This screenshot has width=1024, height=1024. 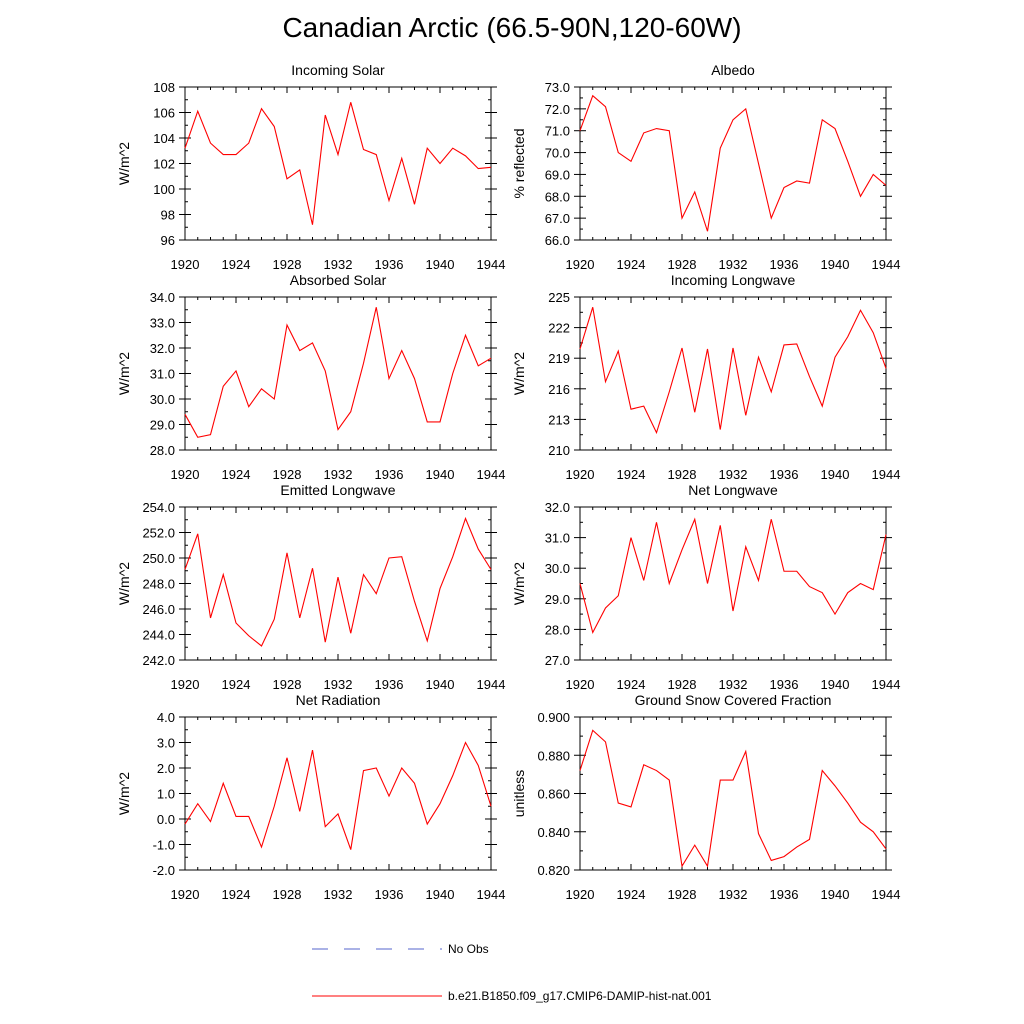 What do you see at coordinates (164, 113) in the screenshot?
I see `y-tick-label: 106` at bounding box center [164, 113].